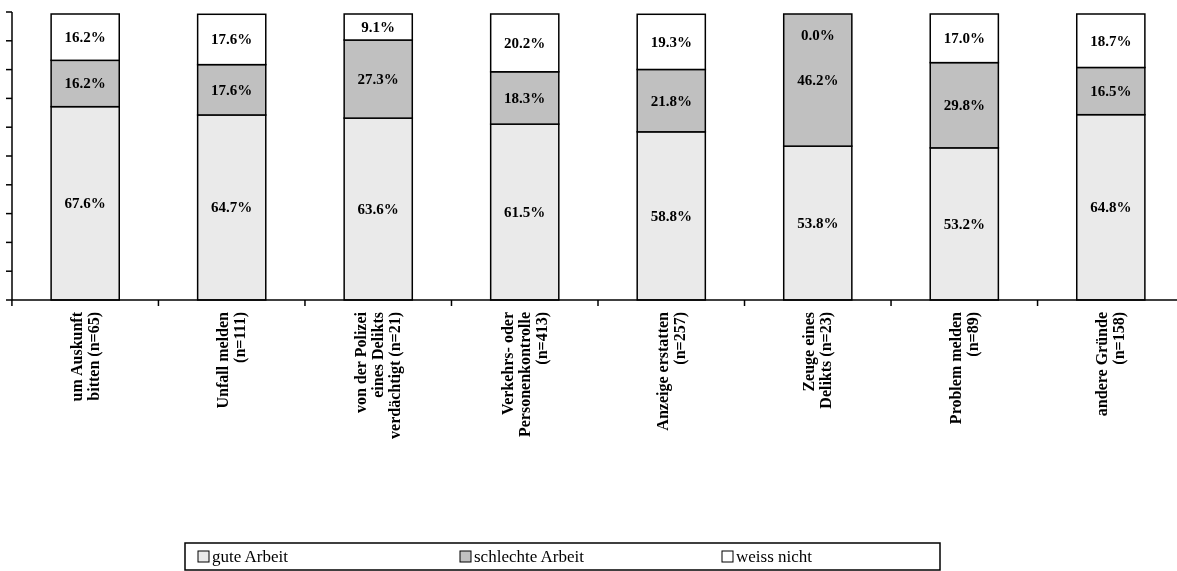  Describe the element at coordinates (671, 41) in the screenshot. I see `data-label: 19.3%` at that location.